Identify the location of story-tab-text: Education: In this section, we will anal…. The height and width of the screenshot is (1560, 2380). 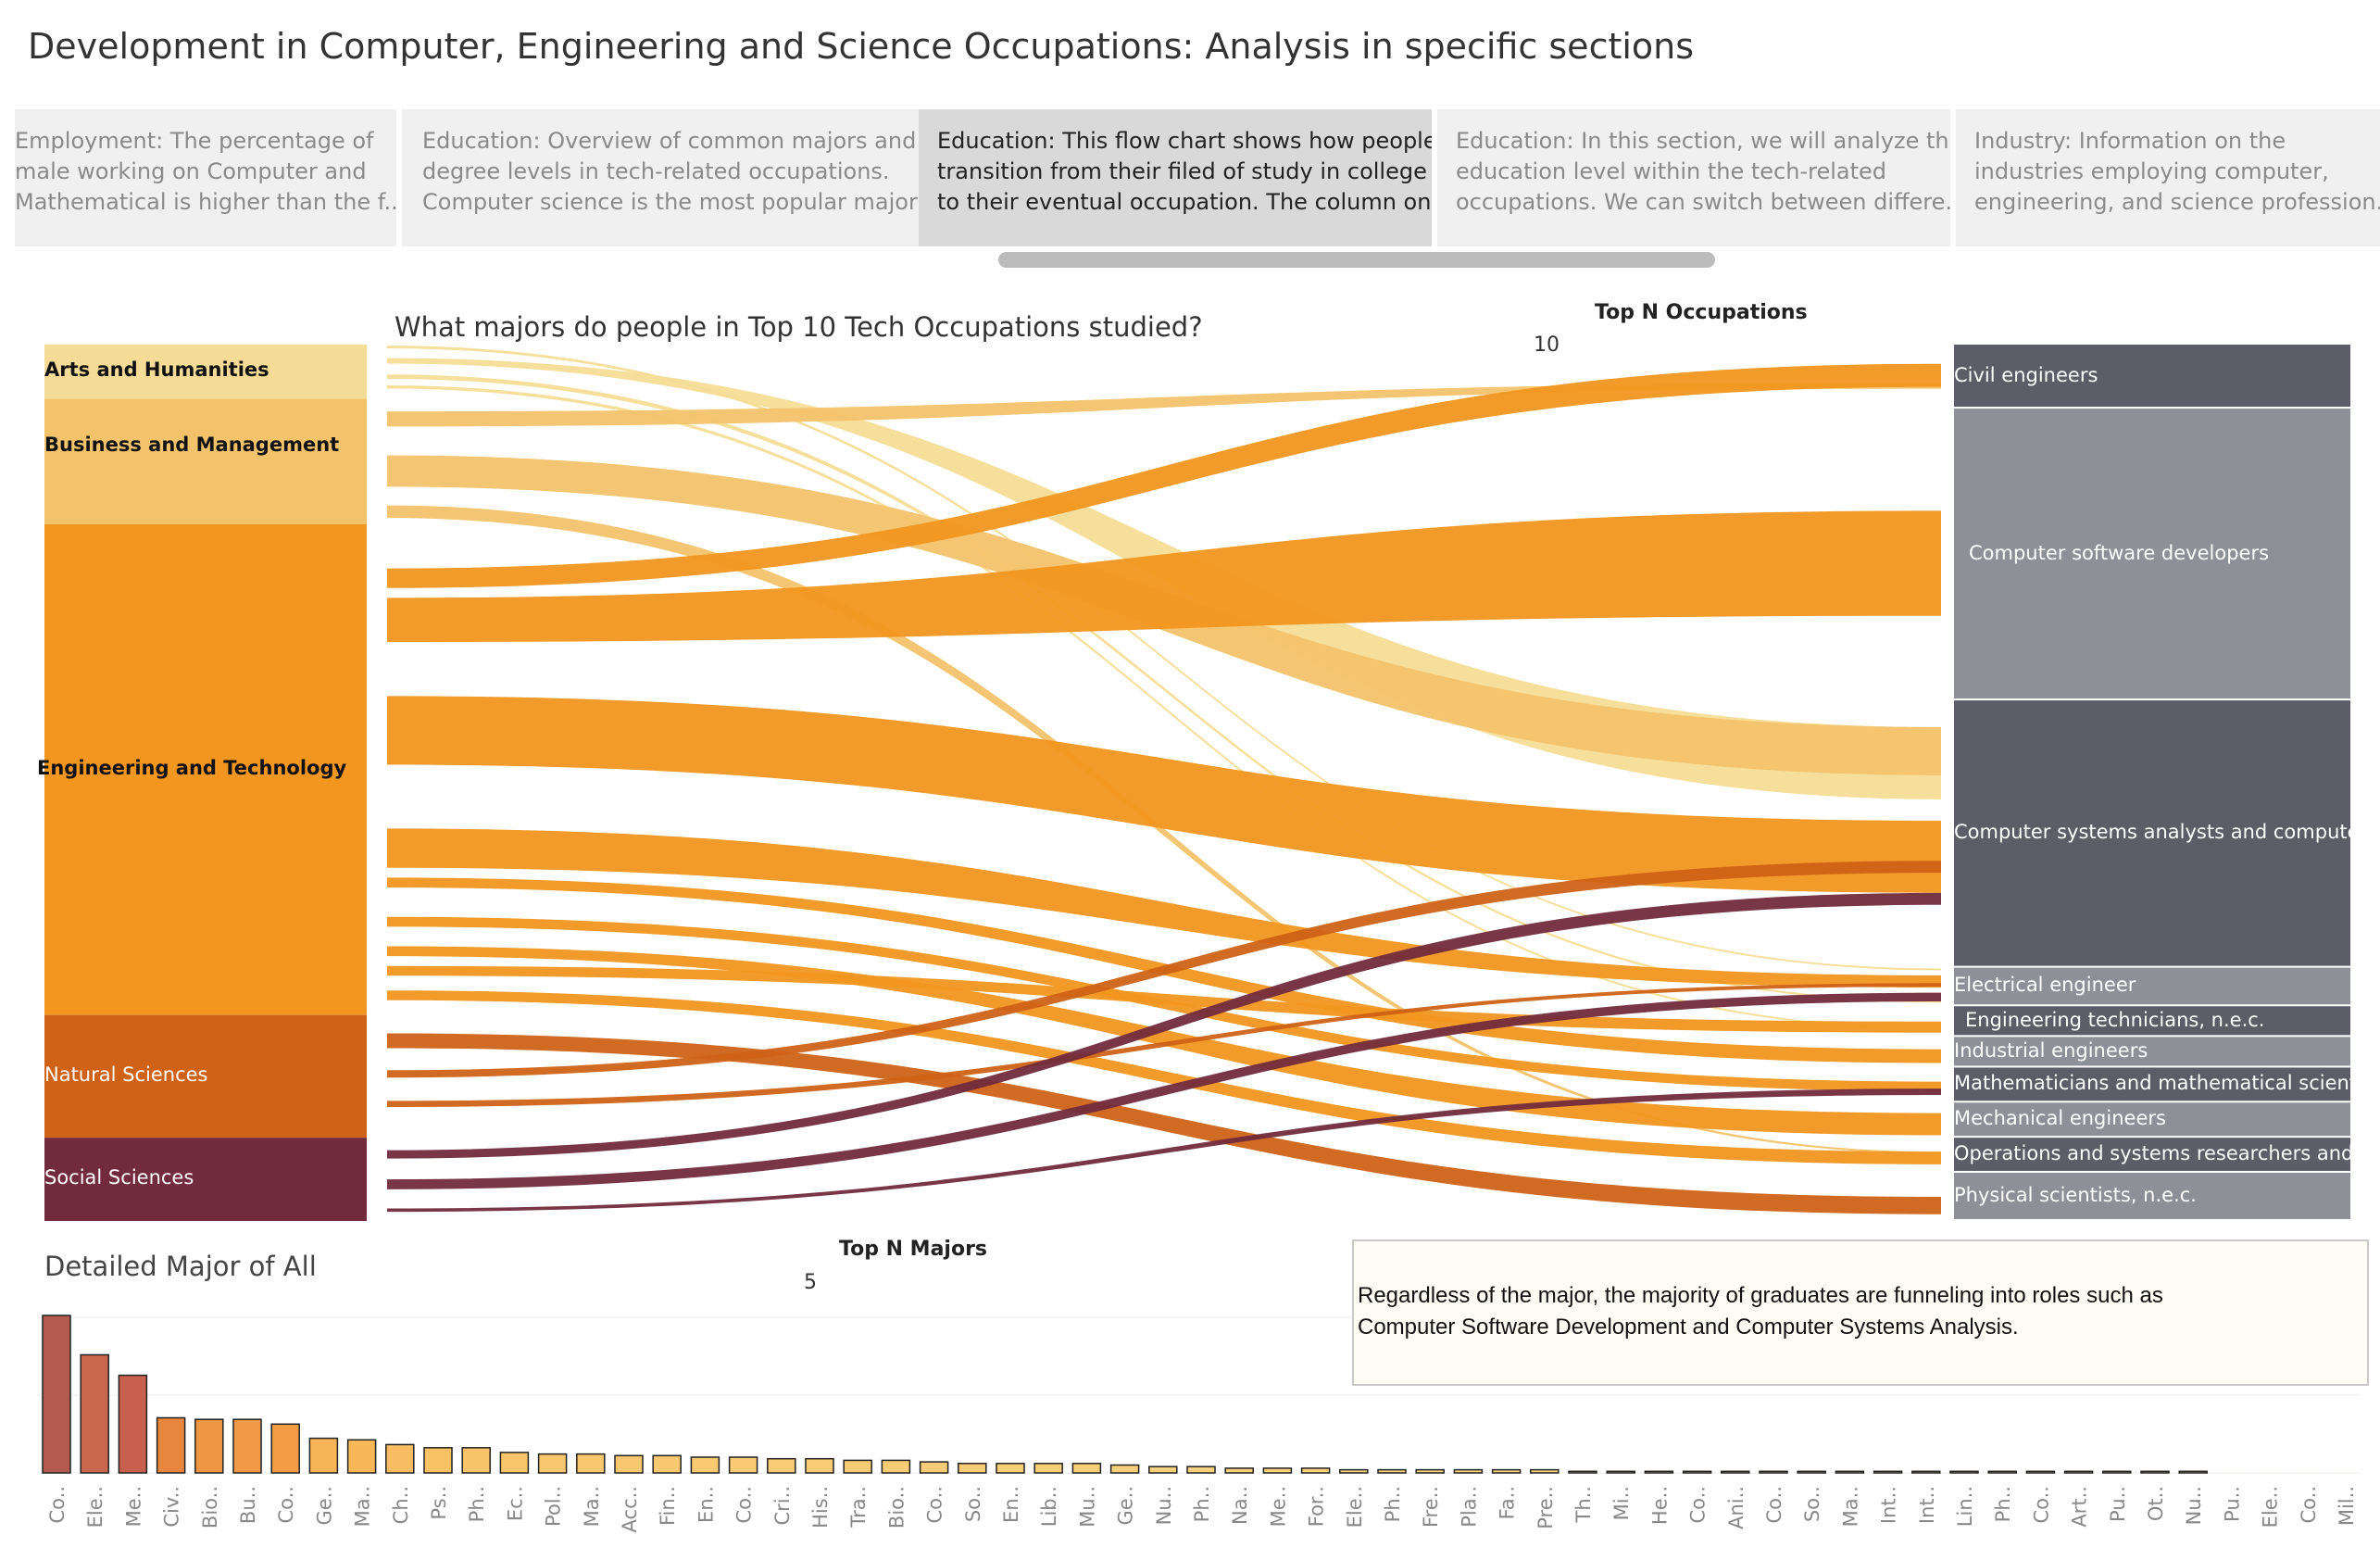
(1703, 171).